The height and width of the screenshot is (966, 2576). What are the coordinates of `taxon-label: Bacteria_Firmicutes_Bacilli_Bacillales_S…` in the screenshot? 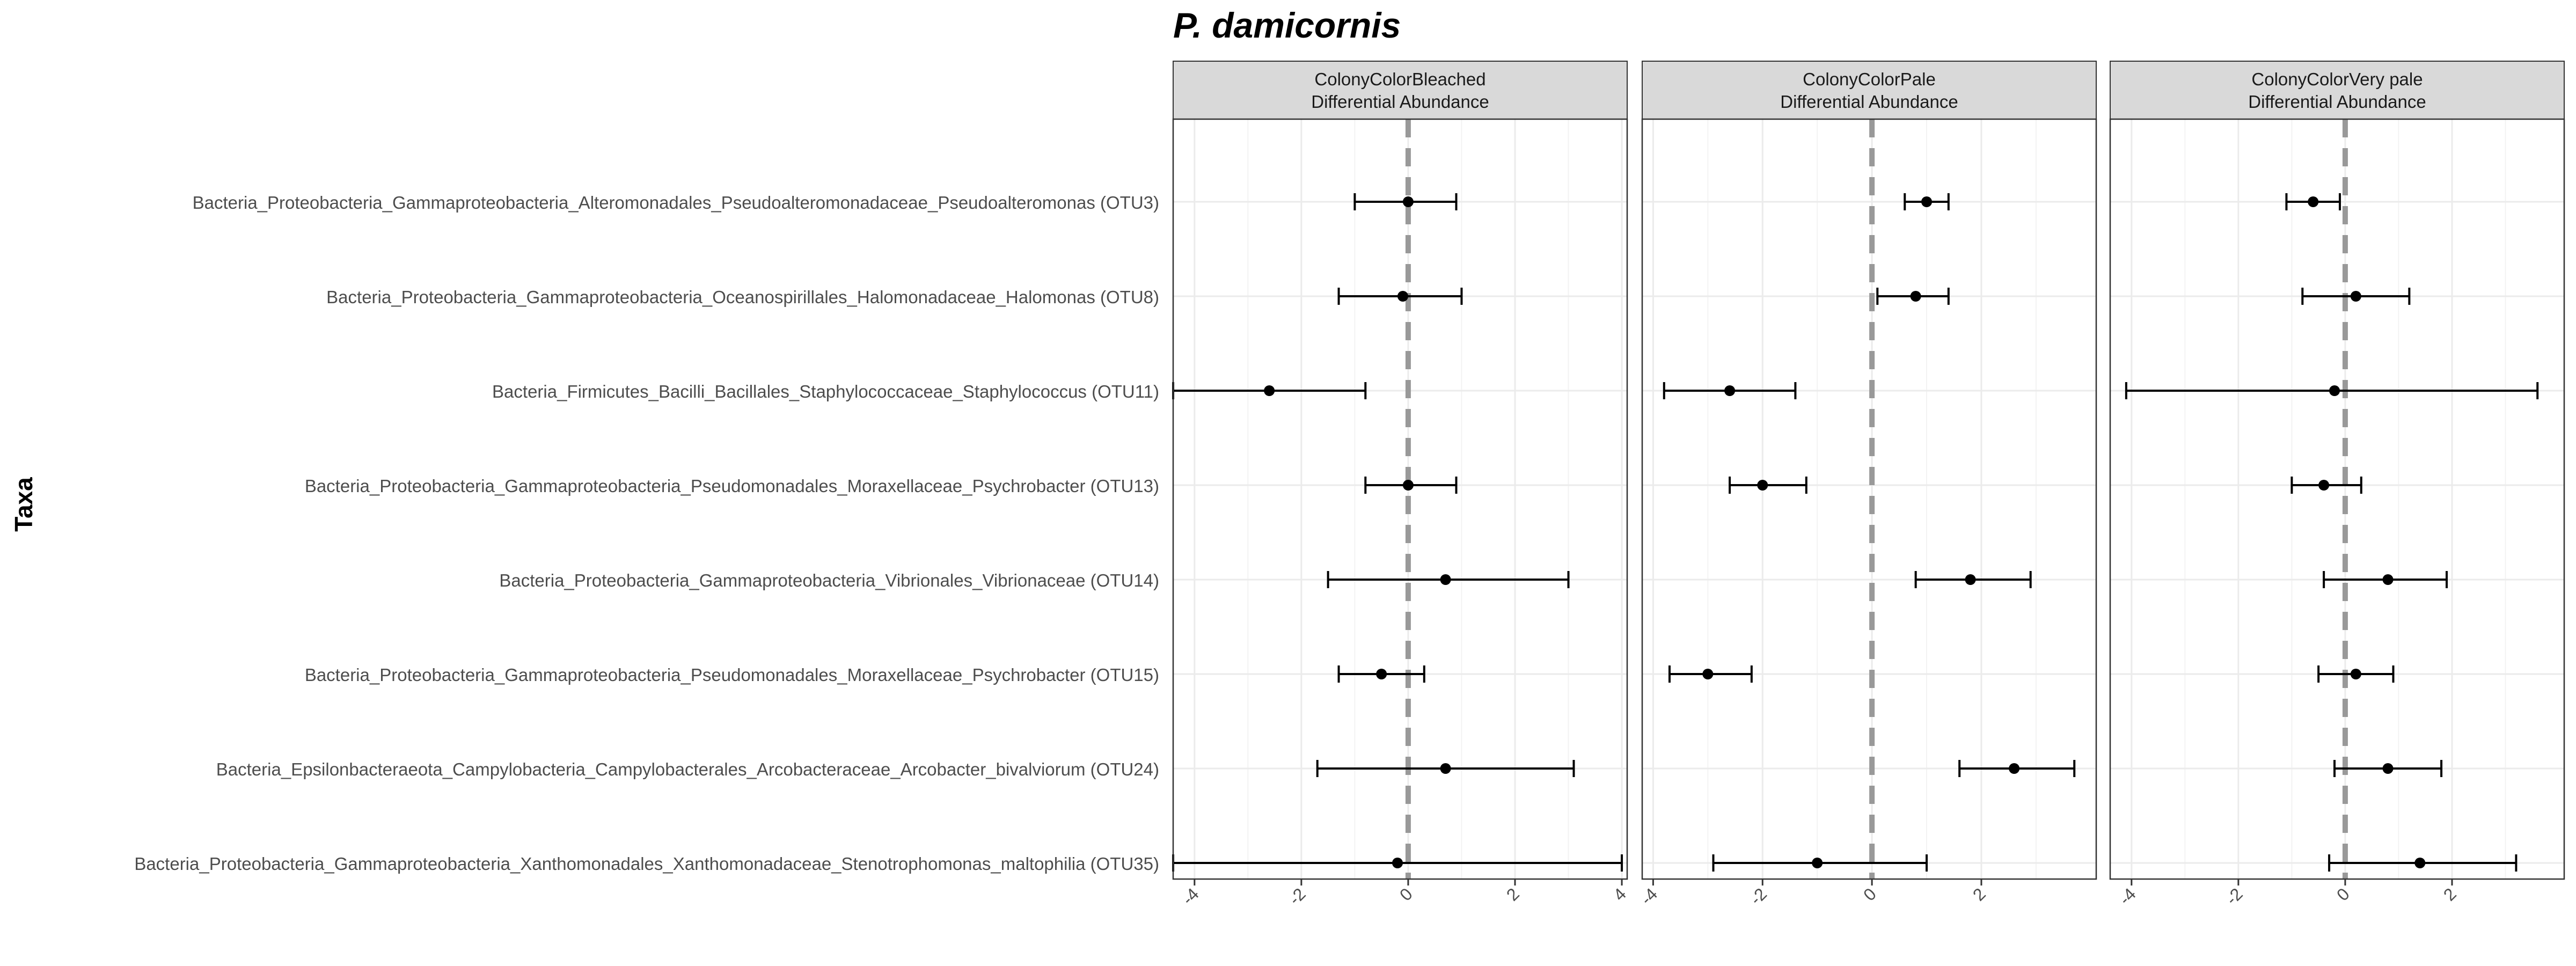 It's located at (825, 391).